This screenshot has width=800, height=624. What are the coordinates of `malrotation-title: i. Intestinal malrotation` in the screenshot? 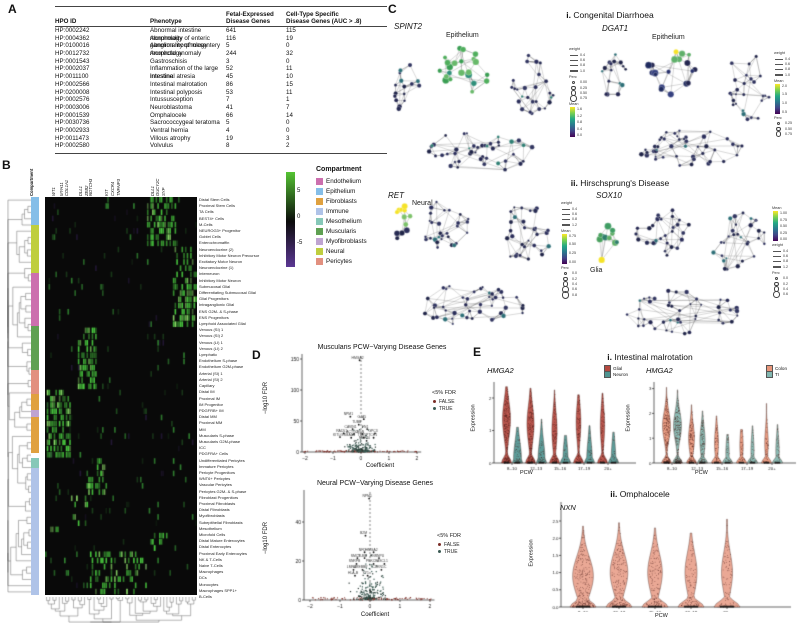 It's located at (650, 357).